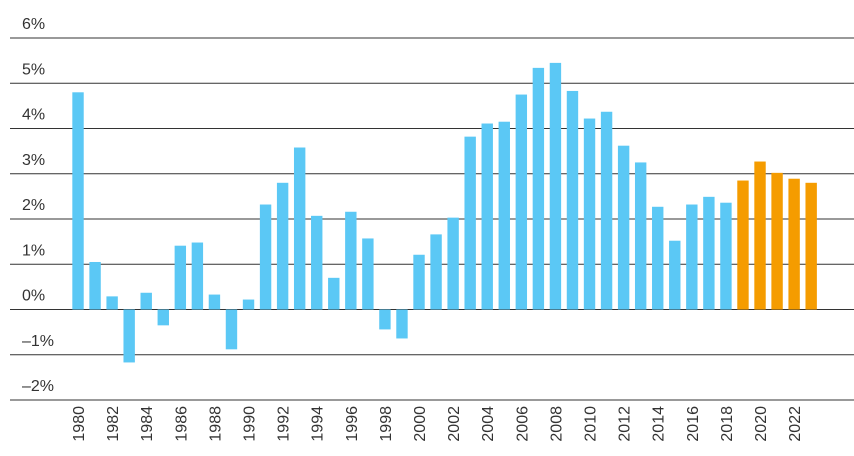  I want to click on x-tick-label: 2006, so click(522, 424).